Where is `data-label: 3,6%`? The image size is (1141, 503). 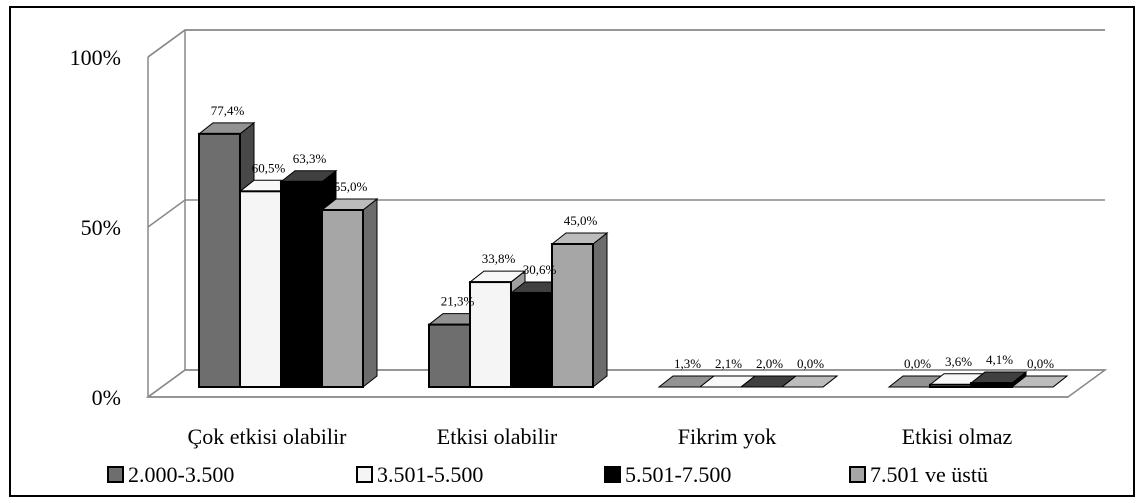
data-label: 3,6% is located at coordinates (958, 361).